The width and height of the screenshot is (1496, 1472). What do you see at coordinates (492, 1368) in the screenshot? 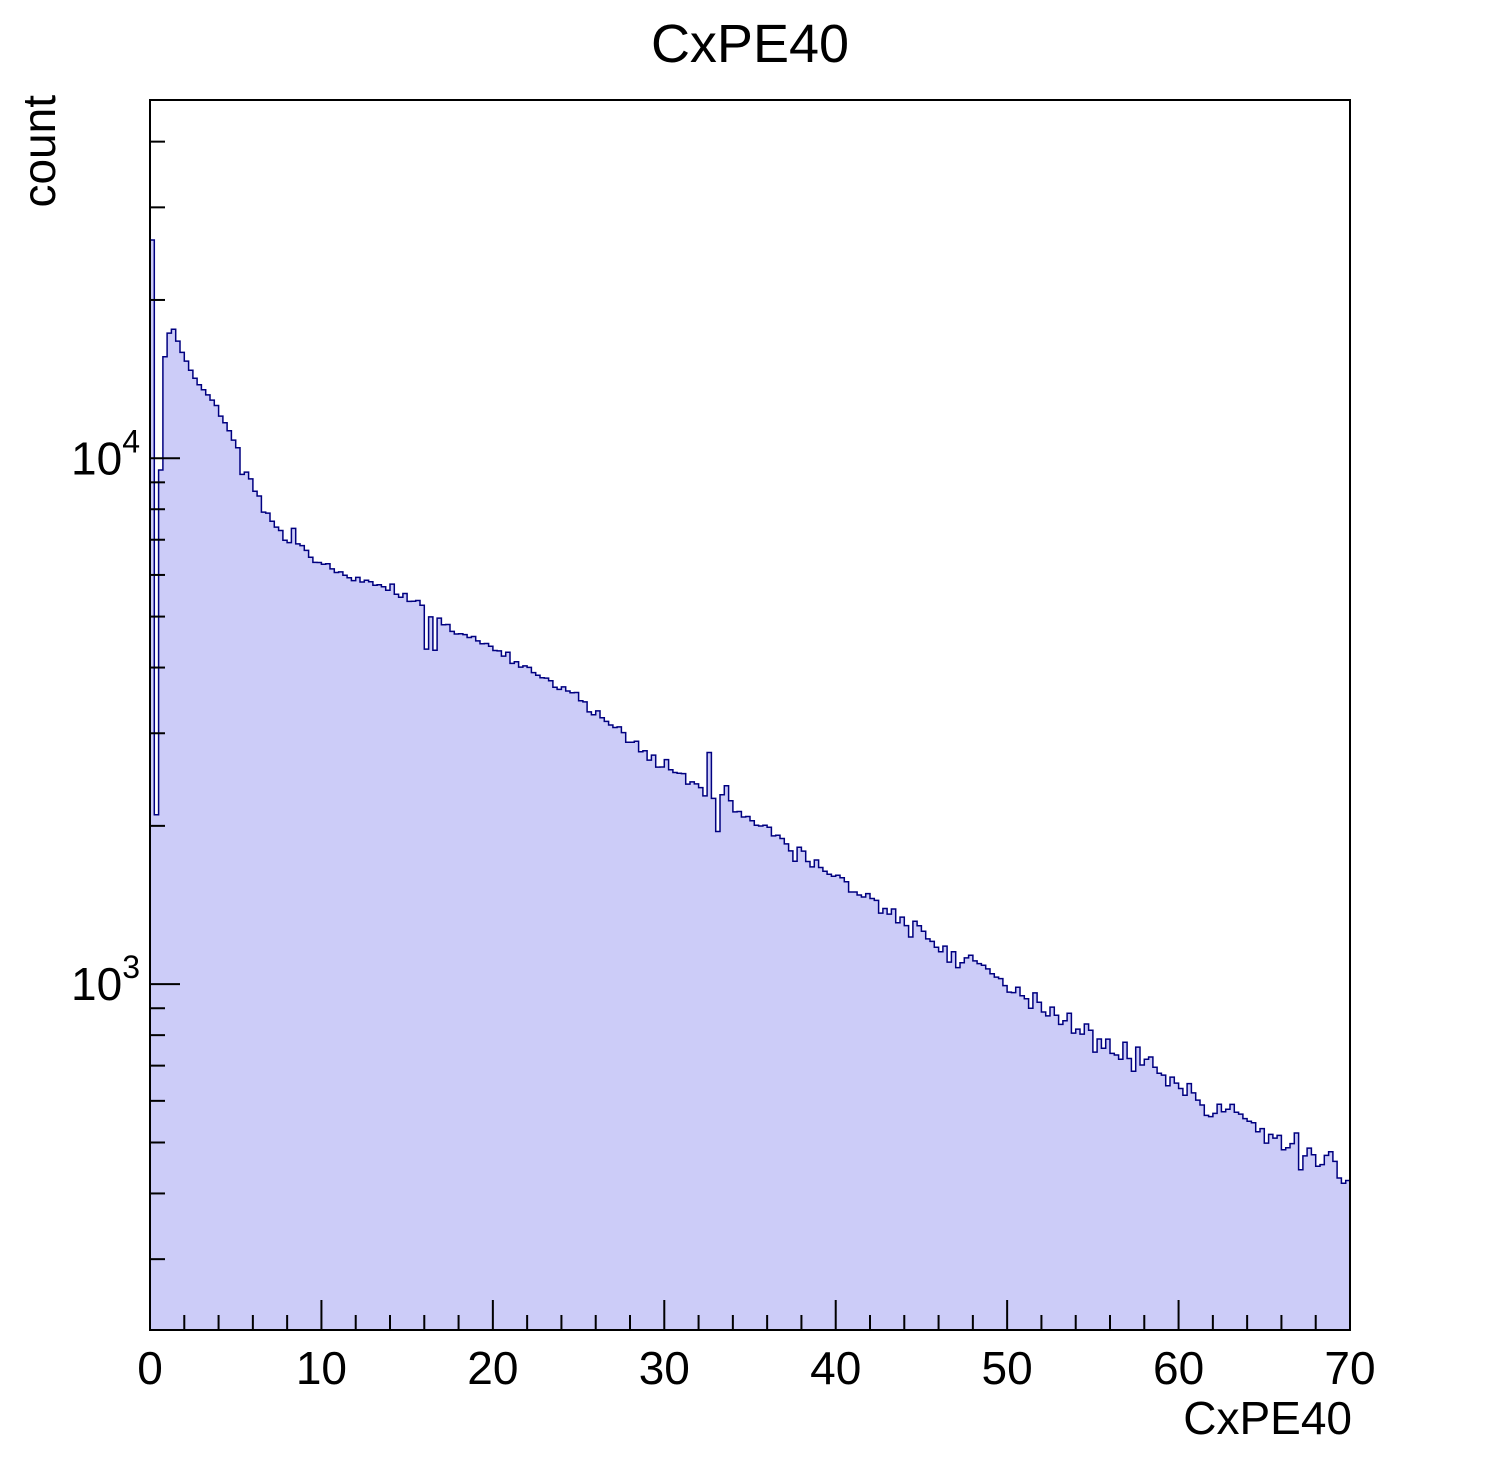
I see `x-tick-label: 20` at bounding box center [492, 1368].